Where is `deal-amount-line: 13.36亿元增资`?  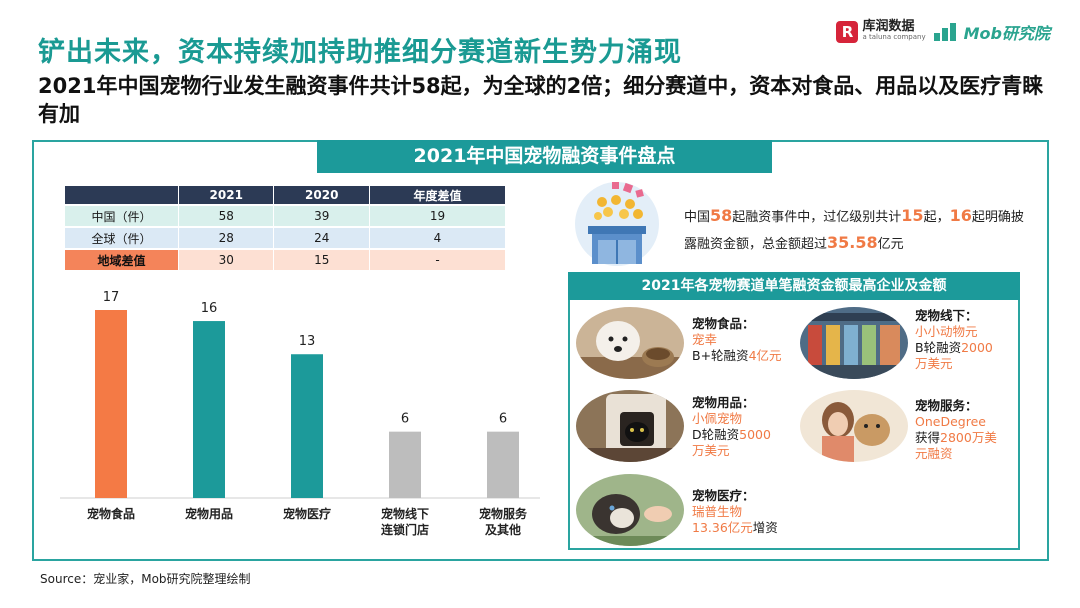
deal-amount-line: 13.36亿元增资 is located at coordinates (735, 528).